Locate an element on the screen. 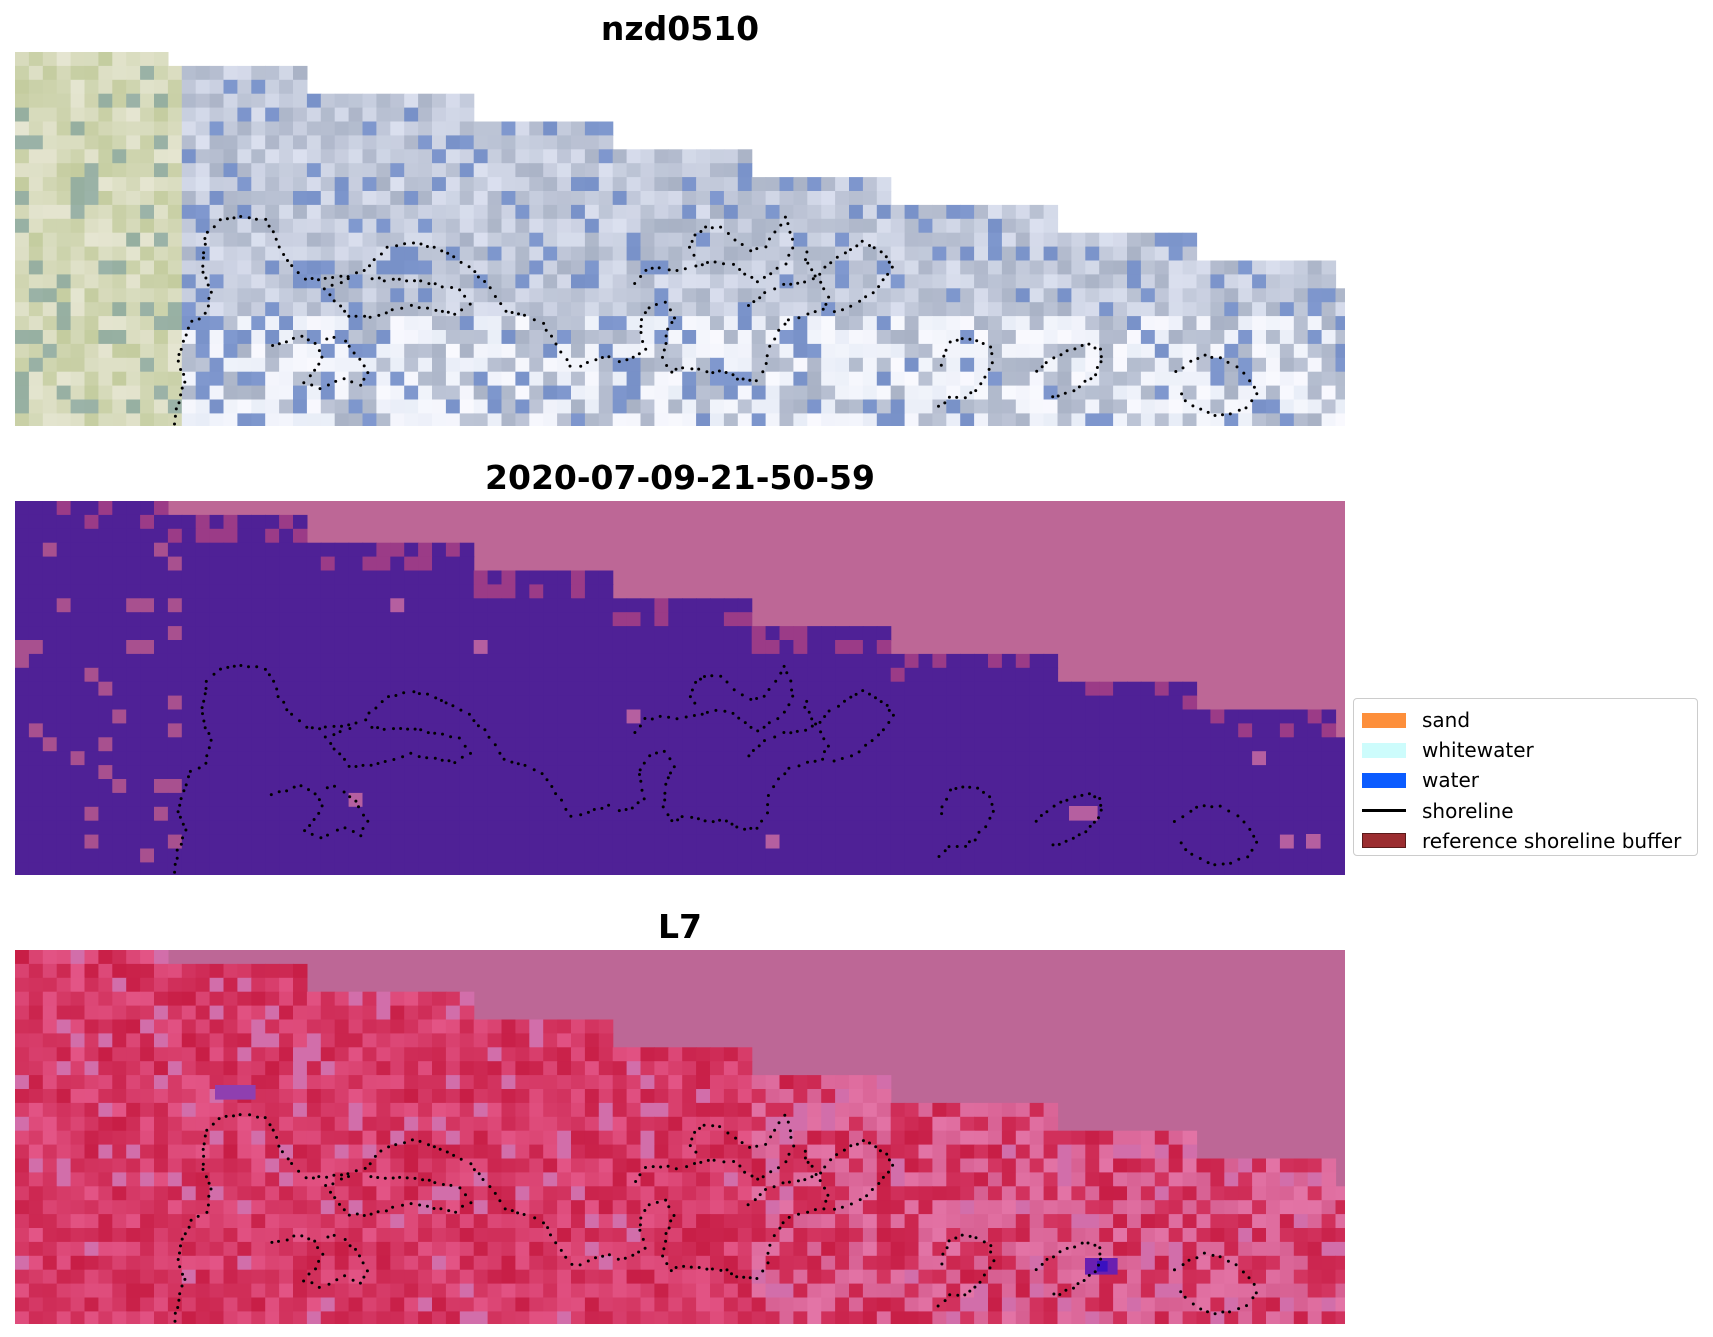  legend-item-whitewater: whitewater is located at coordinates (1525, 750).